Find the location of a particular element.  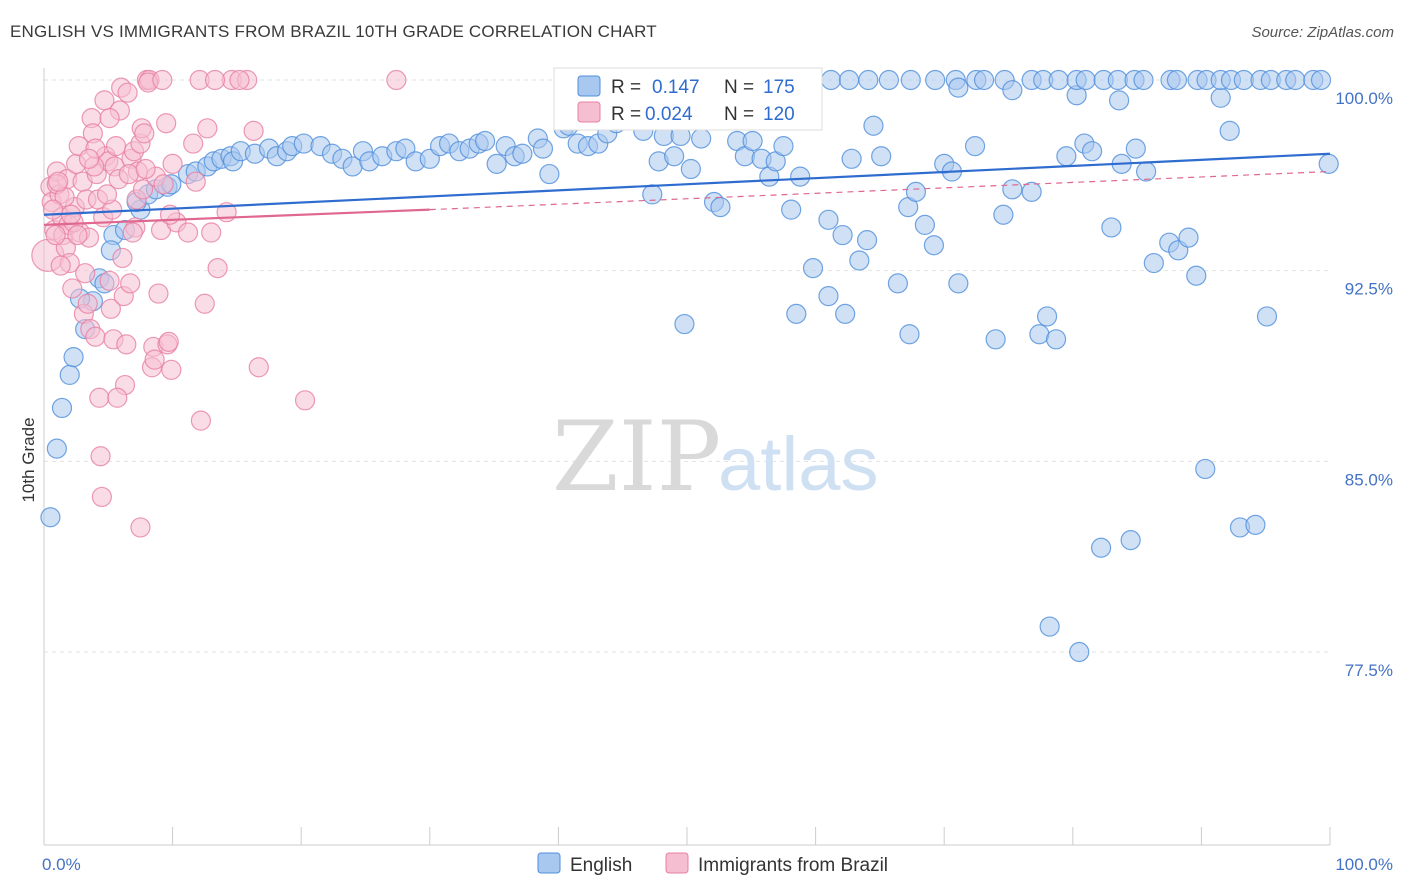

bottom-legend-label-english: English is located at coordinates (601, 865).